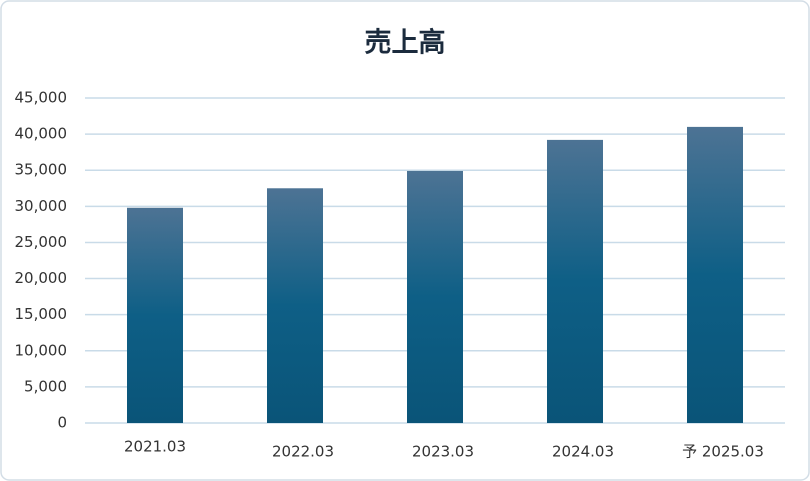 Image resolution: width=810 pixels, height=481 pixels. What do you see at coordinates (723, 452) in the screenshot?
I see `x-tick-label: 予 2025.03` at bounding box center [723, 452].